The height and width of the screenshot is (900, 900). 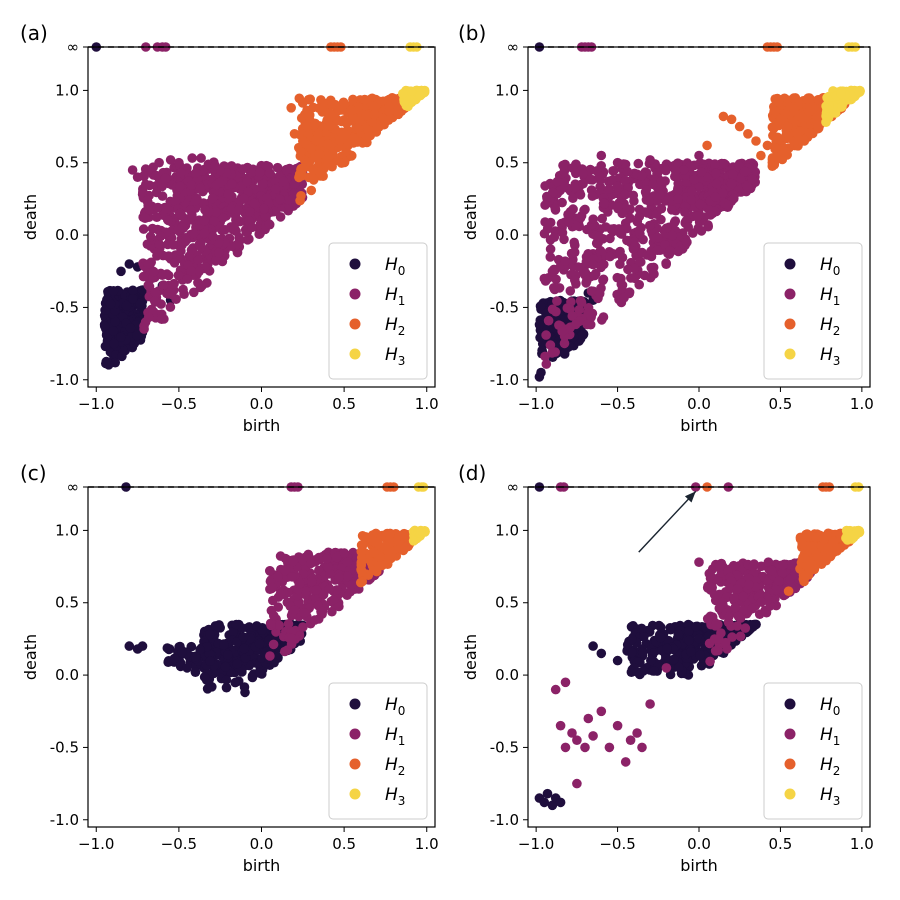 I want to click on legend-box, so click(x=813, y=751).